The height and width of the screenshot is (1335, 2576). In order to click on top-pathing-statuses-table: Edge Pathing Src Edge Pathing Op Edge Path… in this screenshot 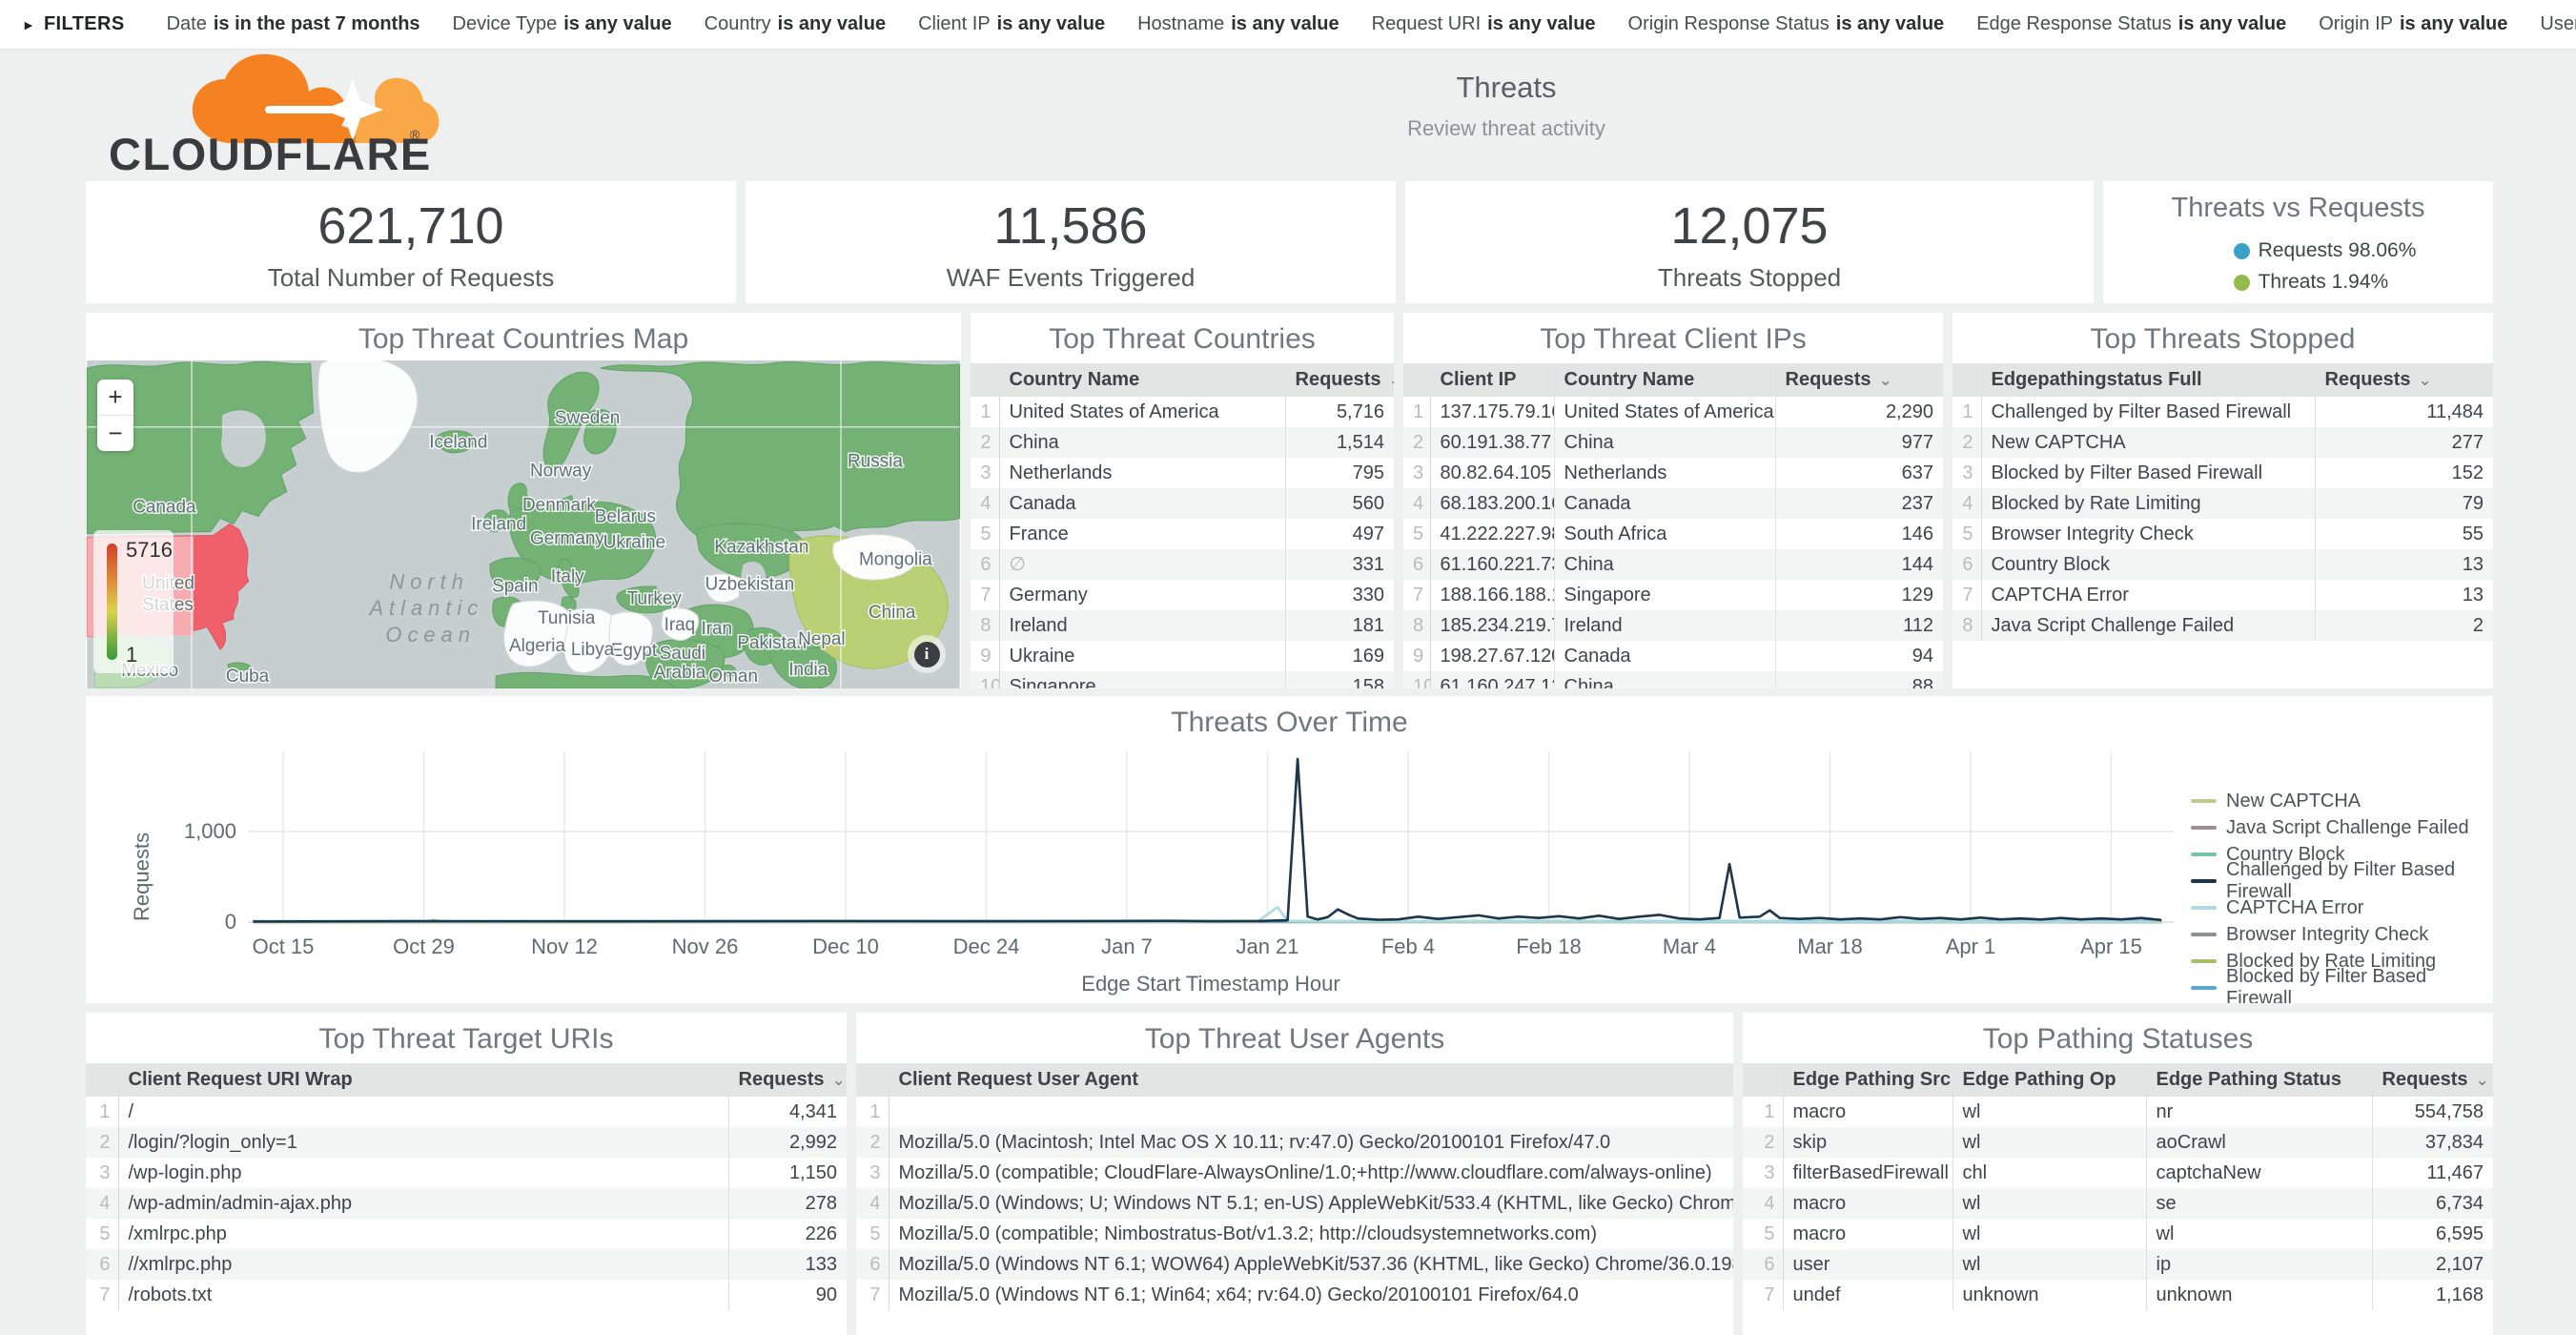, I will do `click(2118, 1186)`.